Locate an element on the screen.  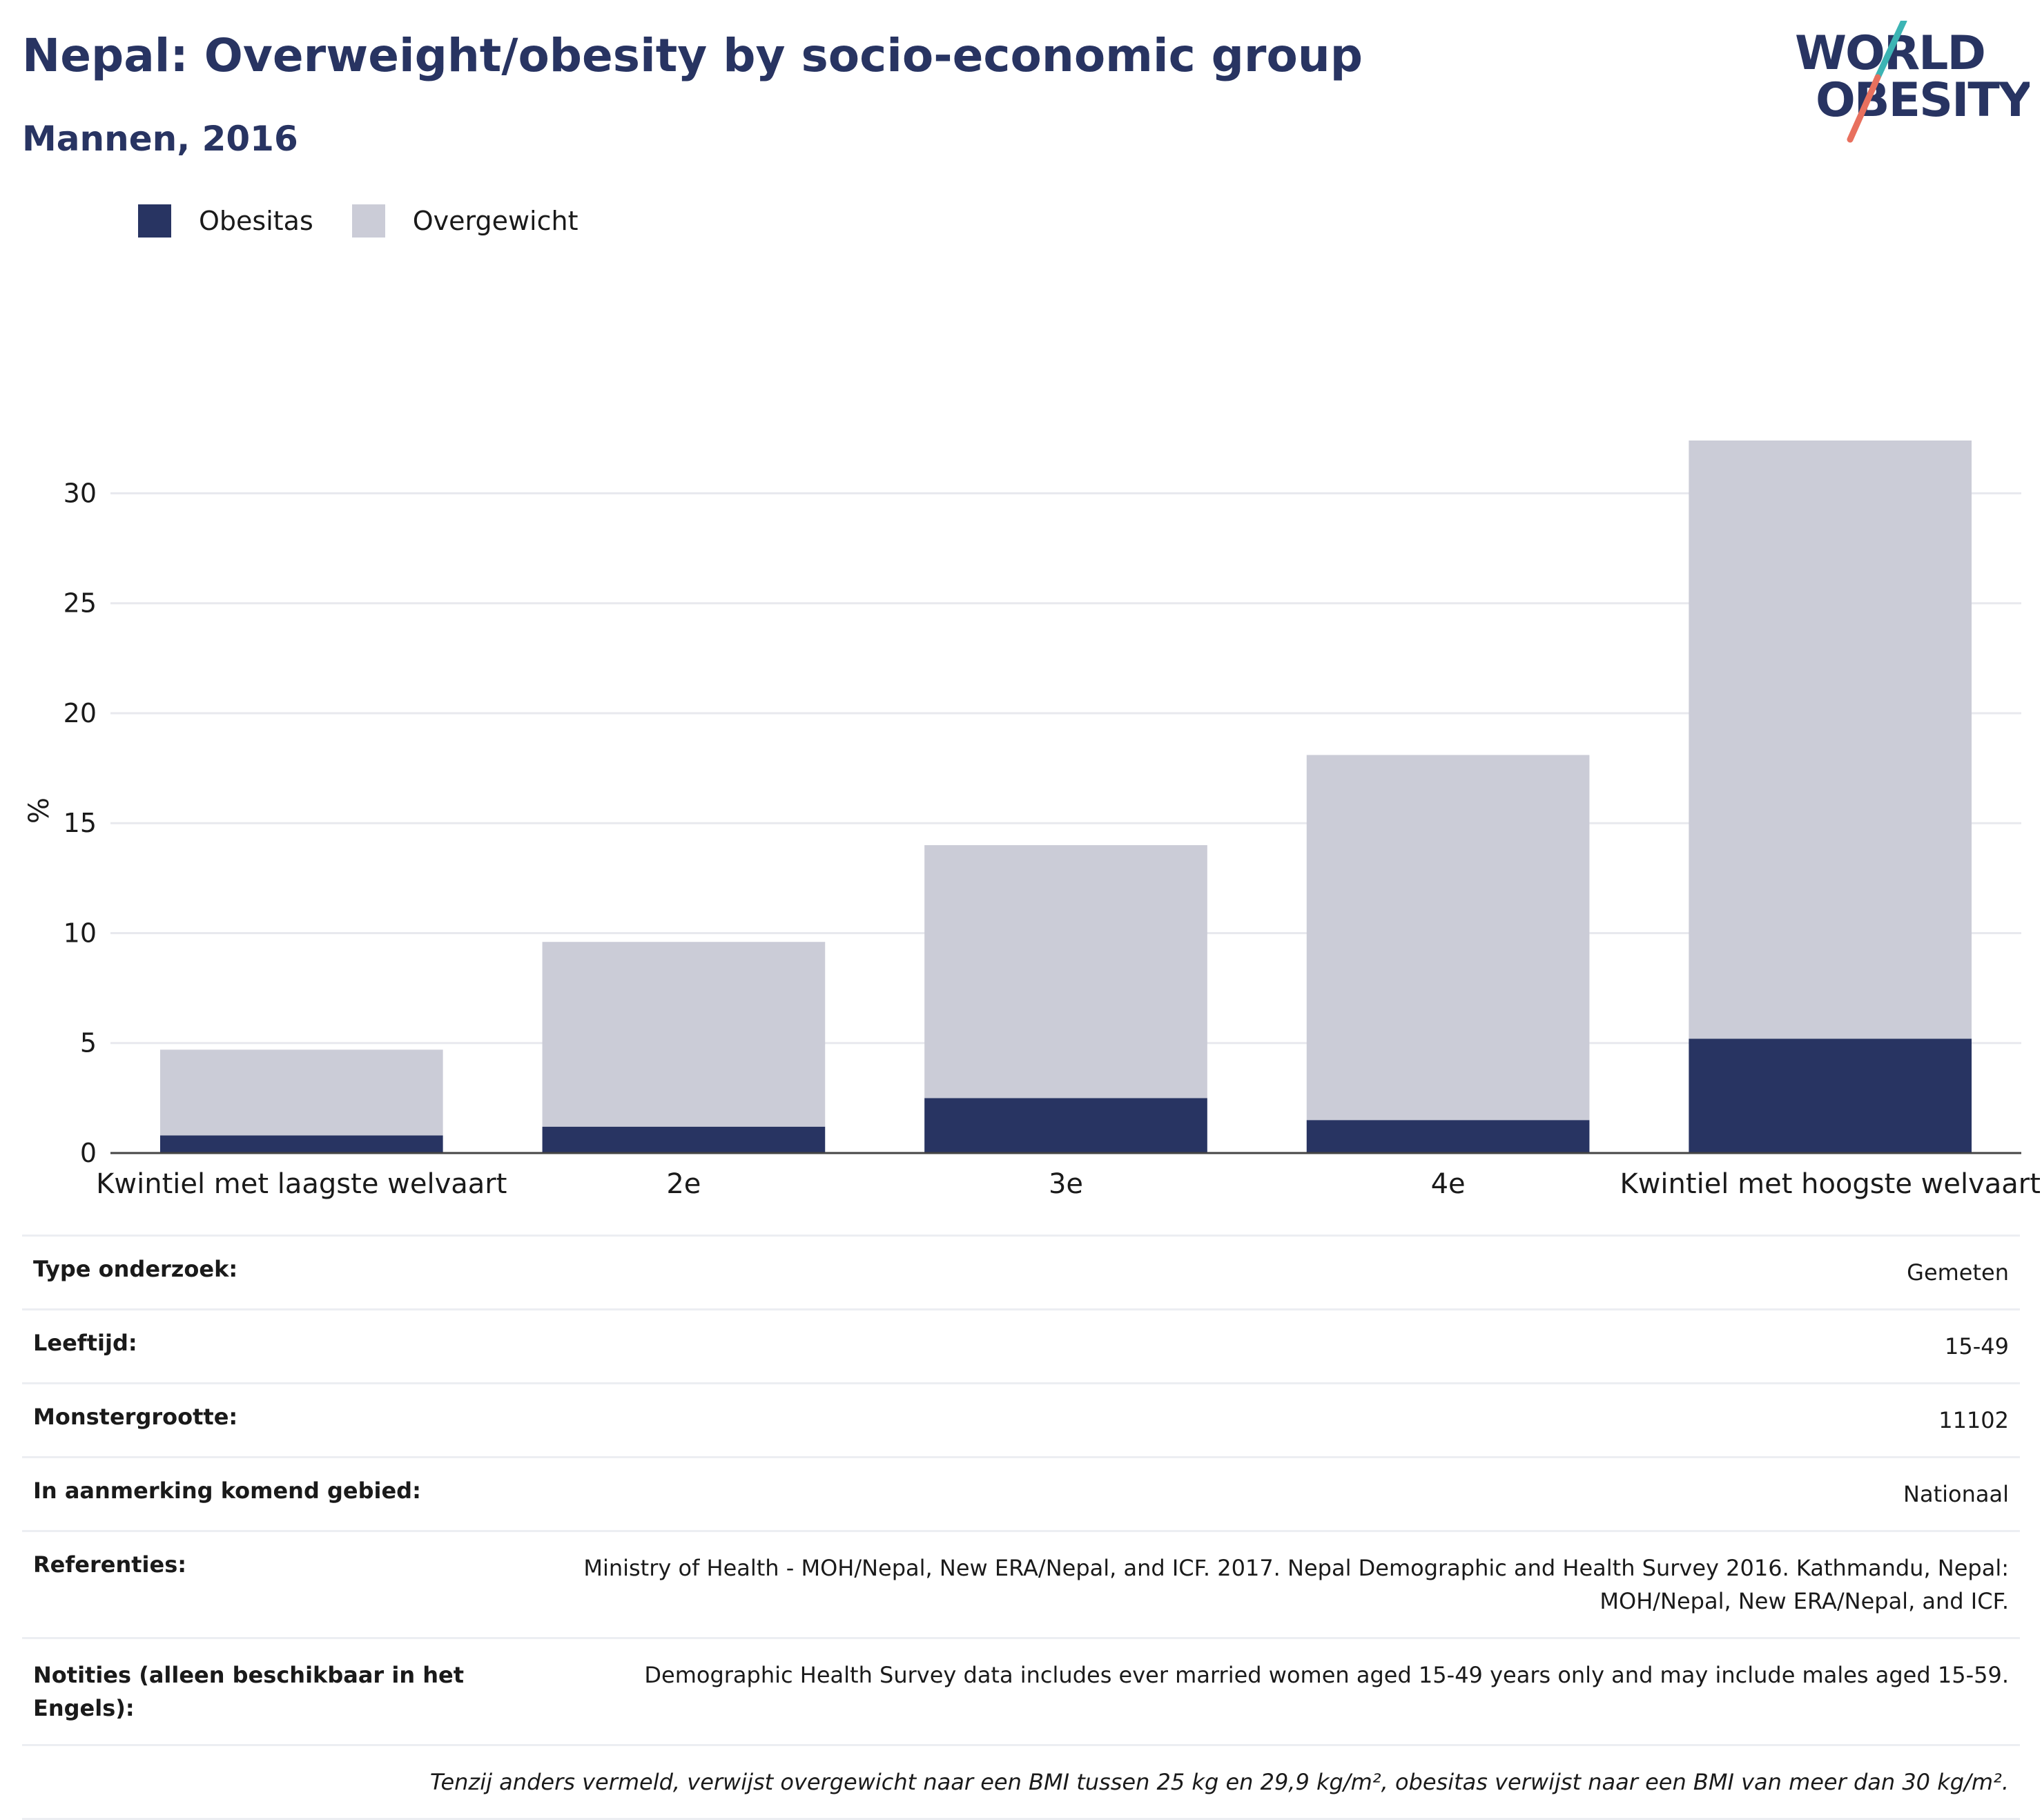
y-tick-label: 5 is located at coordinates (89, 1043).